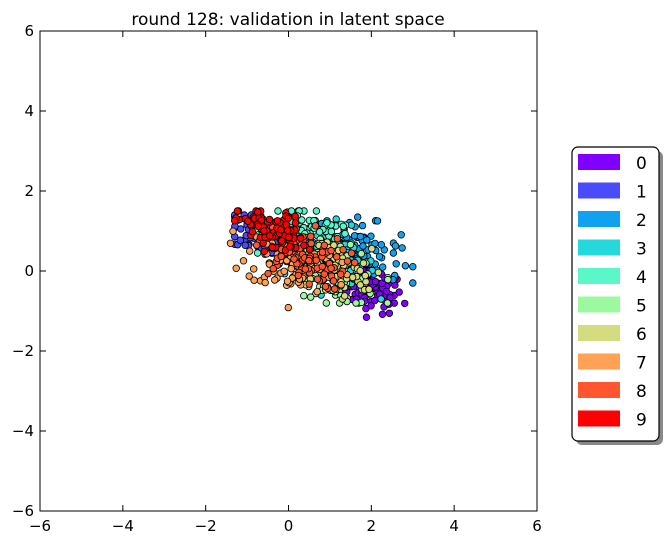 The width and height of the screenshot is (665, 545). I want to click on legend: 0 1 2 3 4 5 6 7 8 9, so click(617, 295).